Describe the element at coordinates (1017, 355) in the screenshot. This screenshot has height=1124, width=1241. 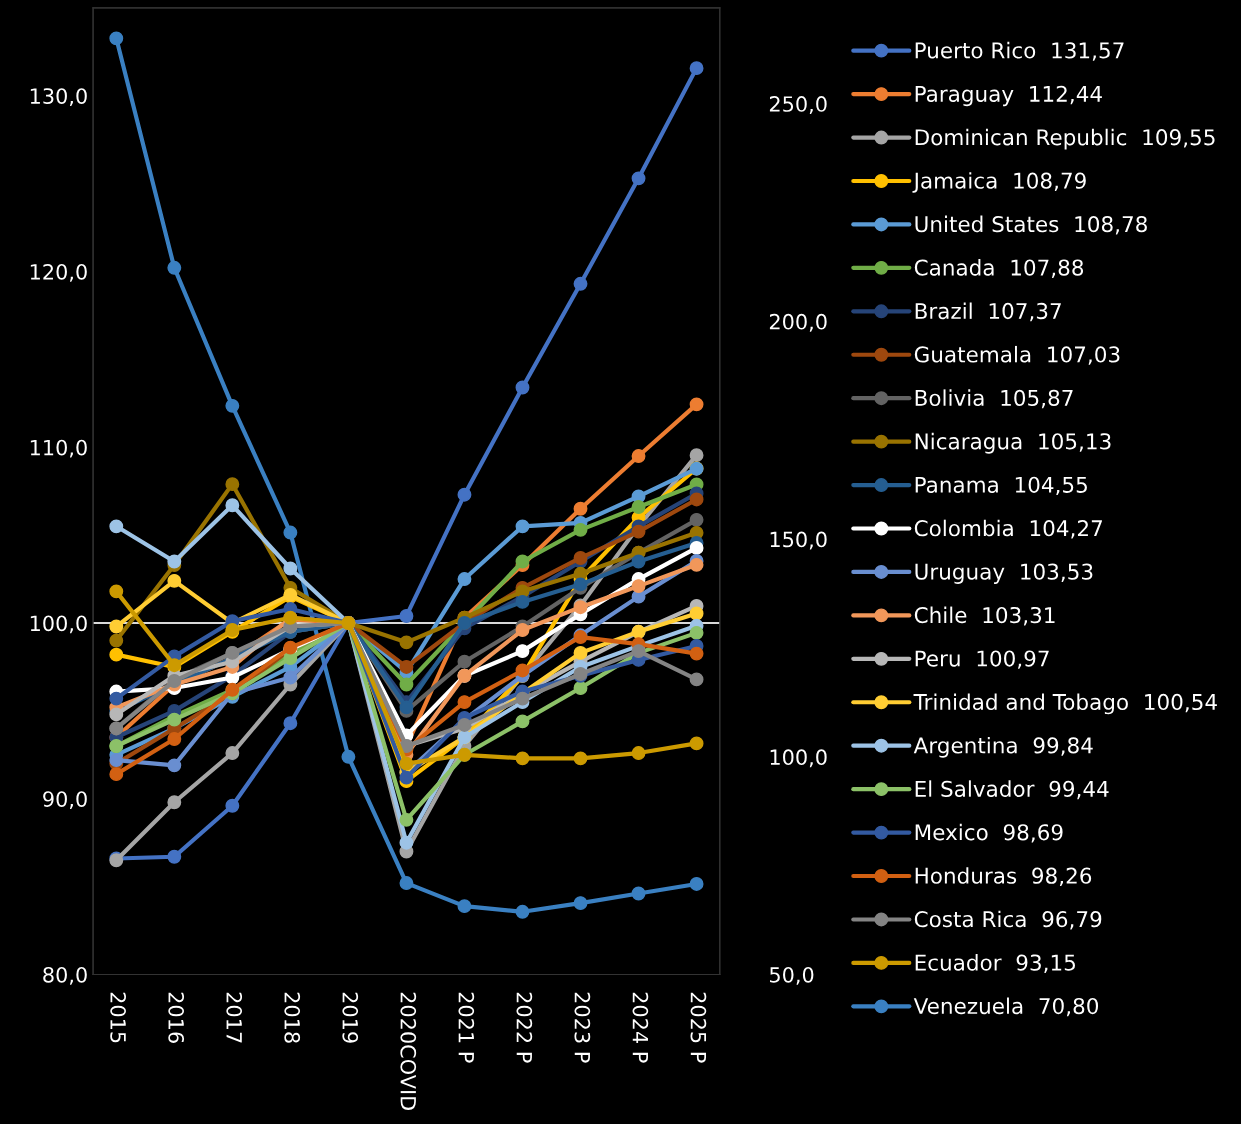
I see `legend-label: Guatemala 107,03` at that location.